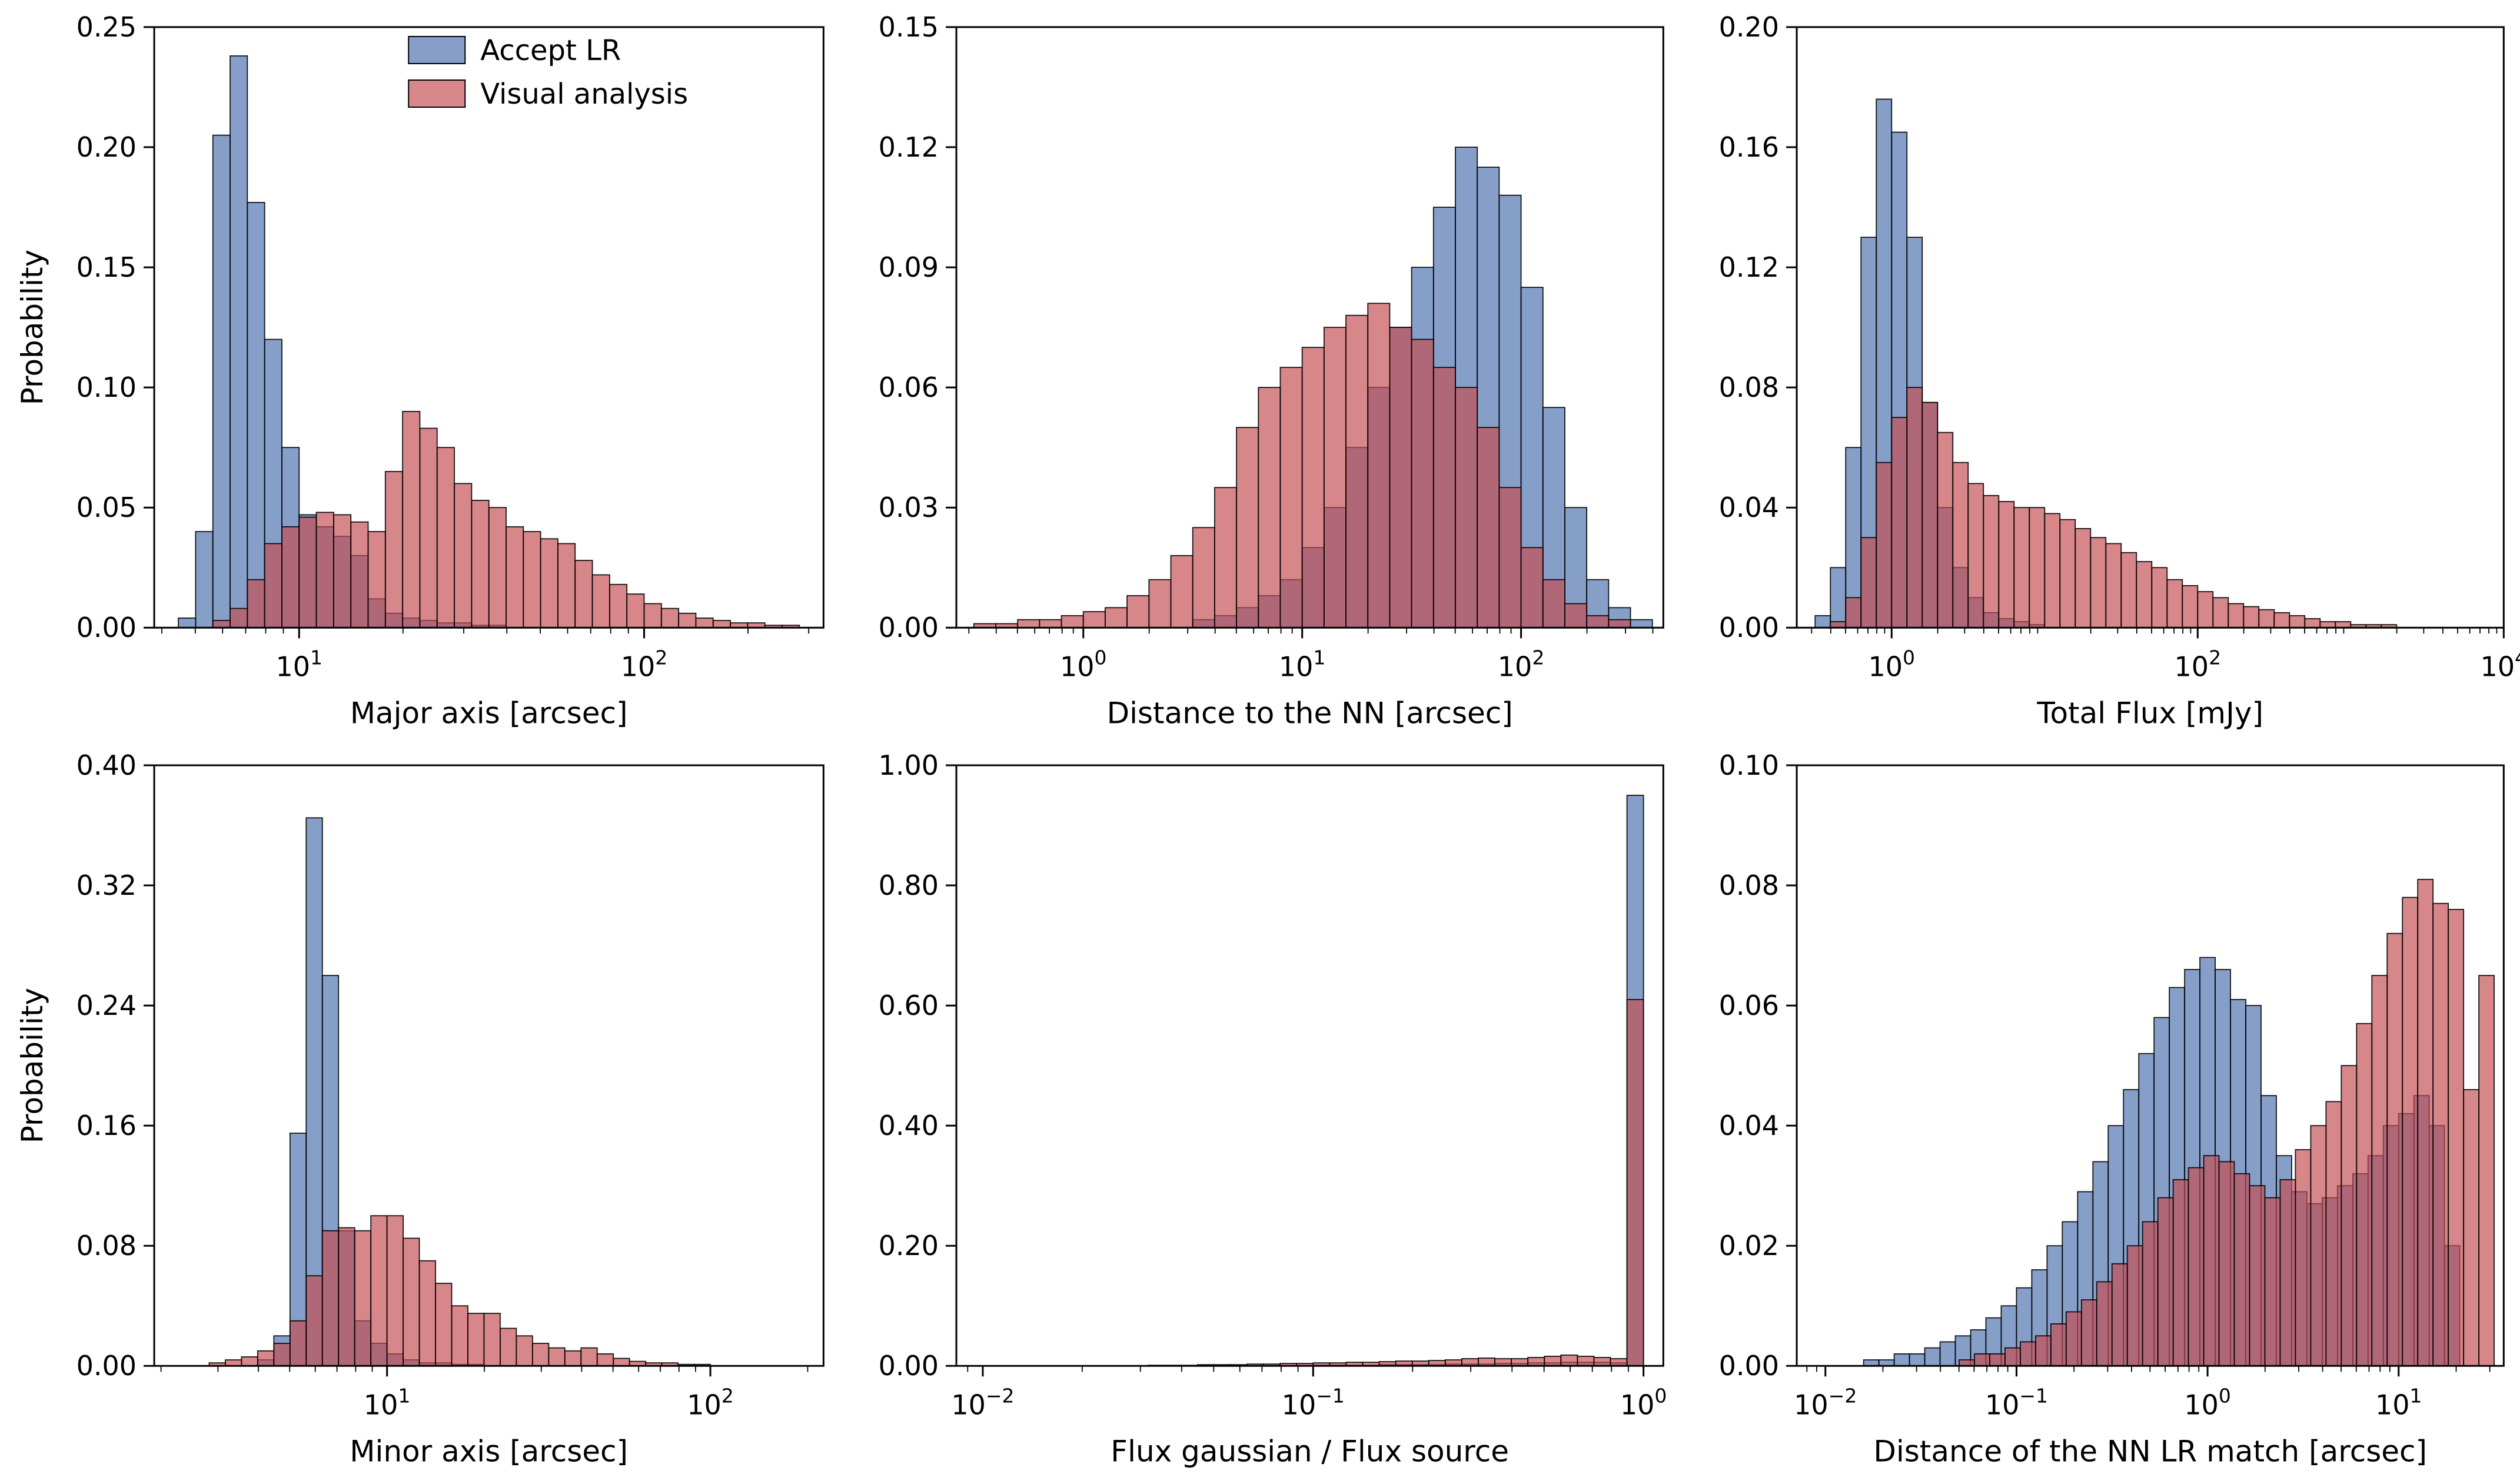  Describe the element at coordinates (2500, 664) in the screenshot. I see `svg-text: 10⁴` at that location.